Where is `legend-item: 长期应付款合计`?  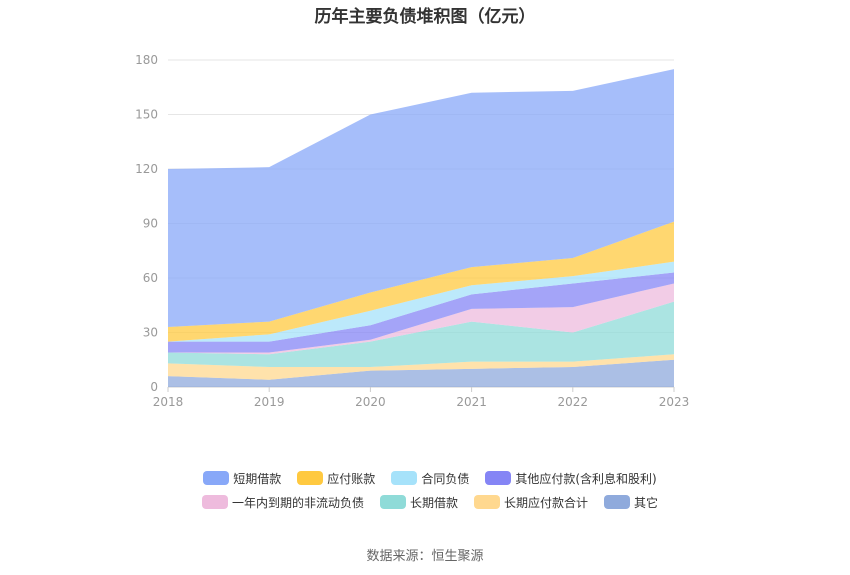
legend-item: 长期应付款合计 is located at coordinates (531, 502).